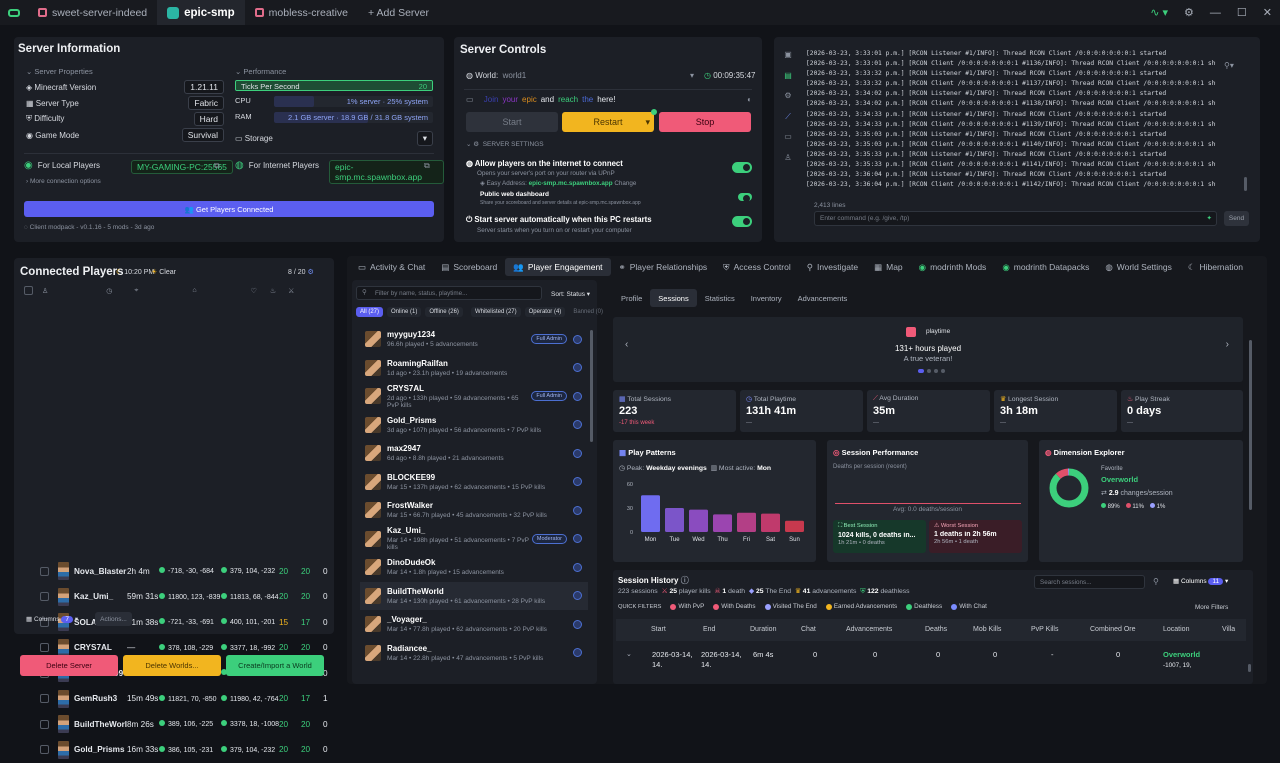 This screenshot has height=763, width=1280. I want to click on close-button: ✕, so click(1267, 13).